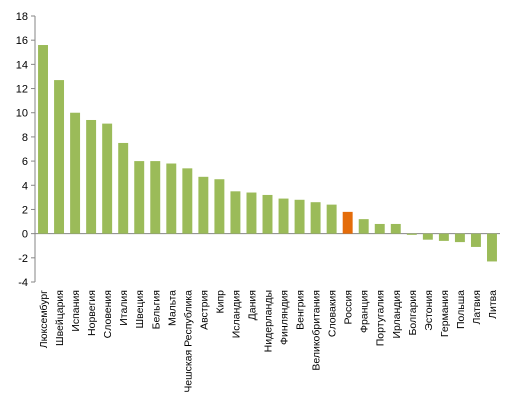 Image resolution: width=512 pixels, height=418 pixels. Describe the element at coordinates (76, 311) in the screenshot. I see `x-category-label: Испания` at that location.